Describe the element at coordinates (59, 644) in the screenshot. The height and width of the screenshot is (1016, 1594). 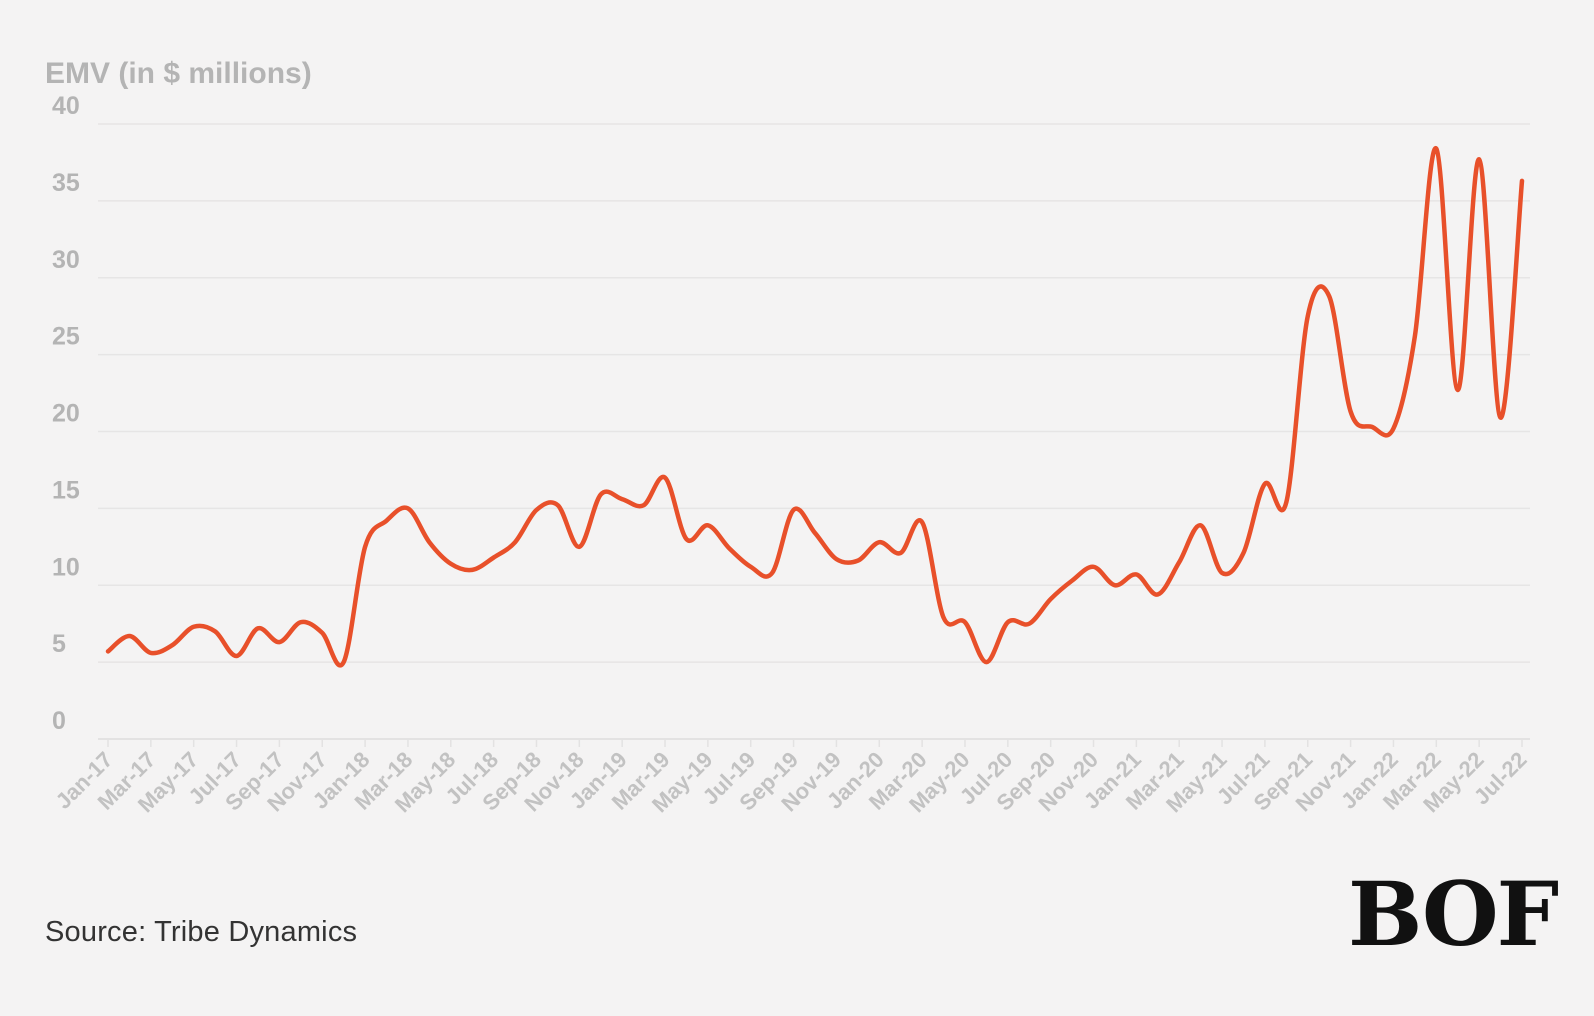
I see `y-tick-label: 5` at that location.